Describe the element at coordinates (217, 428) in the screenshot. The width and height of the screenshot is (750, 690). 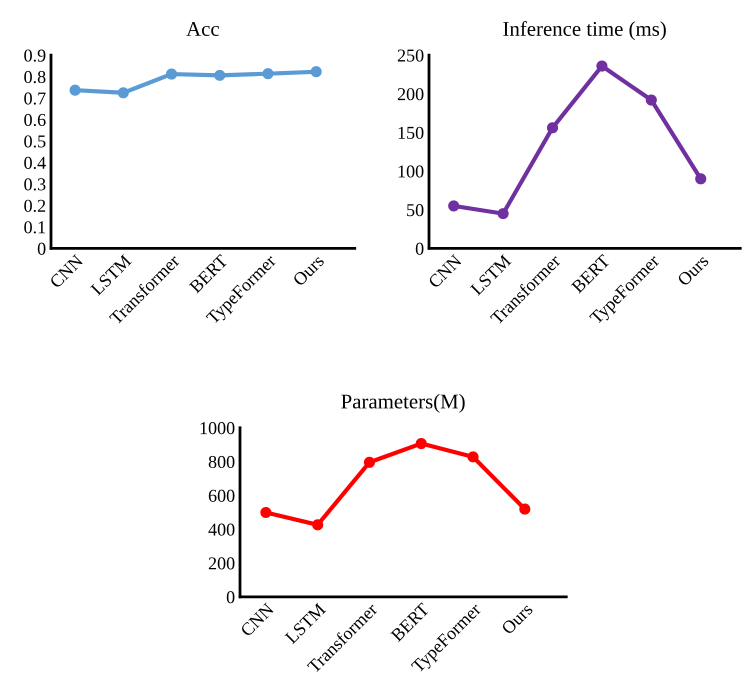
I see `y-tick-label: 1000` at that location.